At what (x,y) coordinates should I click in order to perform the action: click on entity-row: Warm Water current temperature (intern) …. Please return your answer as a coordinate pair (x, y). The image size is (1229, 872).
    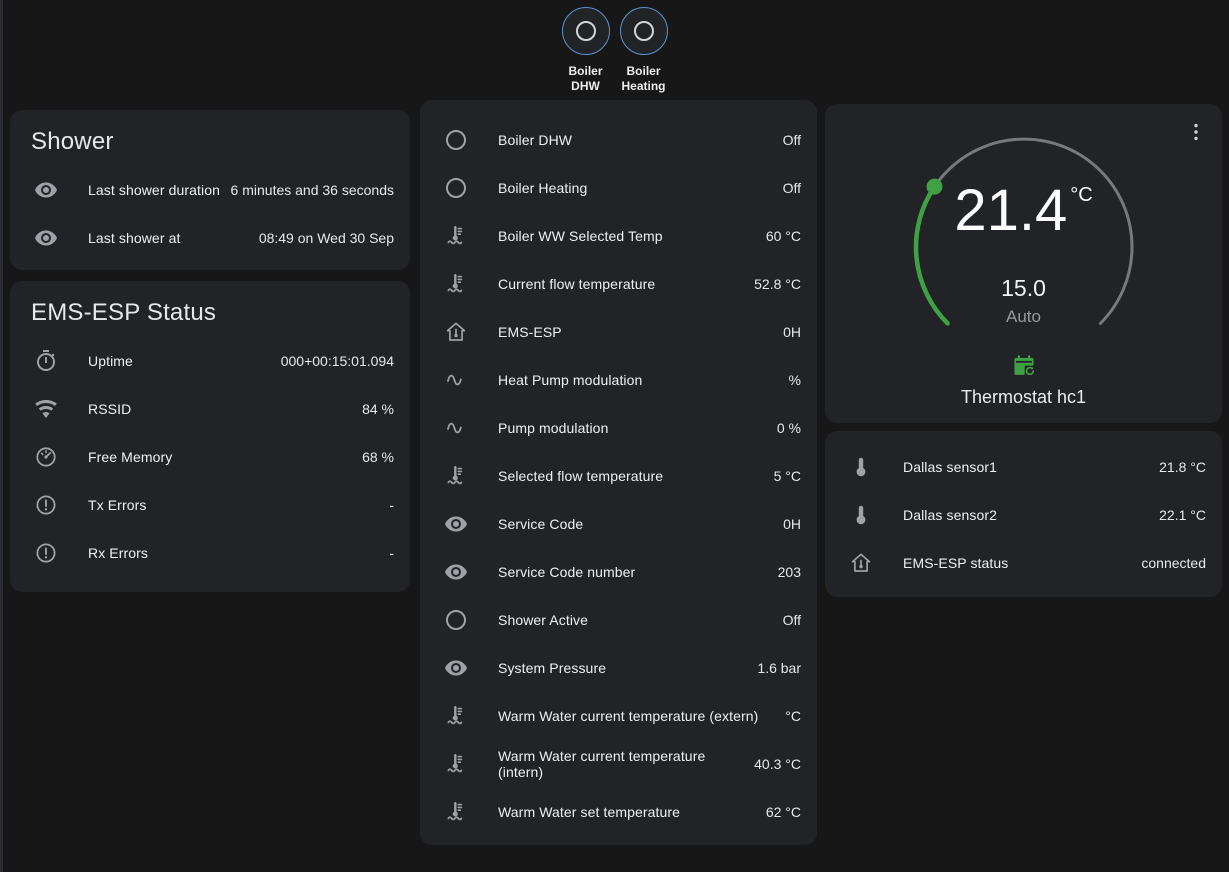
    Looking at the image, I should click on (618, 764).